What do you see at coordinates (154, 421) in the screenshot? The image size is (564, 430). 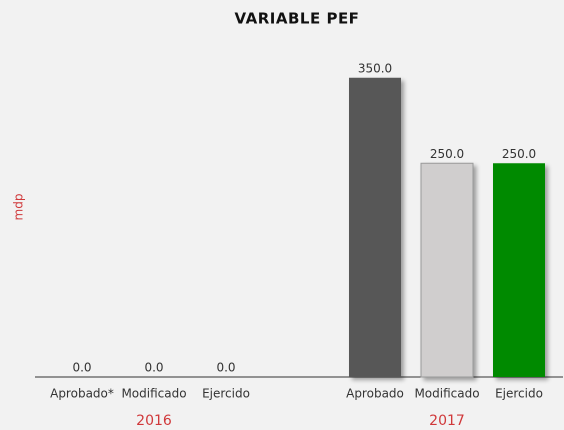 I see `group-label: 2016` at bounding box center [154, 421].